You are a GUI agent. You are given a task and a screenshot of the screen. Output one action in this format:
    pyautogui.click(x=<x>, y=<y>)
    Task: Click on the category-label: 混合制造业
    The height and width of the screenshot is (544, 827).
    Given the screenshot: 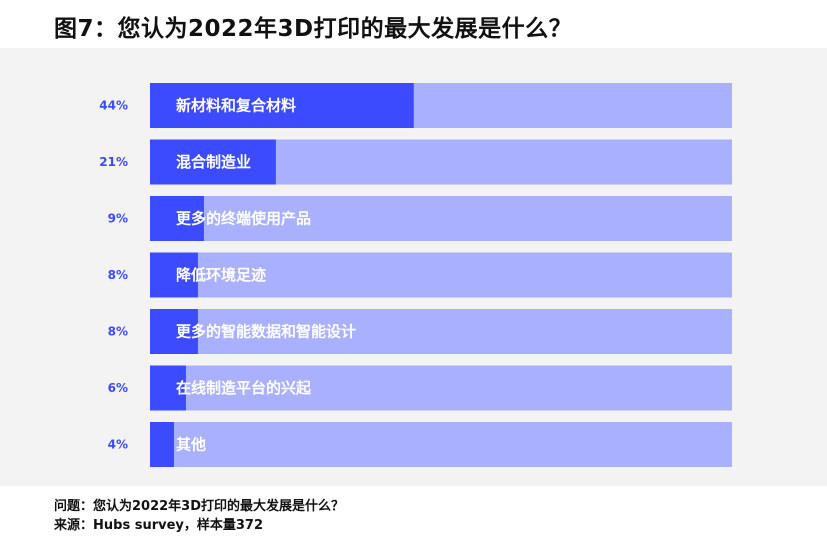 What is the action you would take?
    pyautogui.click(x=213, y=162)
    